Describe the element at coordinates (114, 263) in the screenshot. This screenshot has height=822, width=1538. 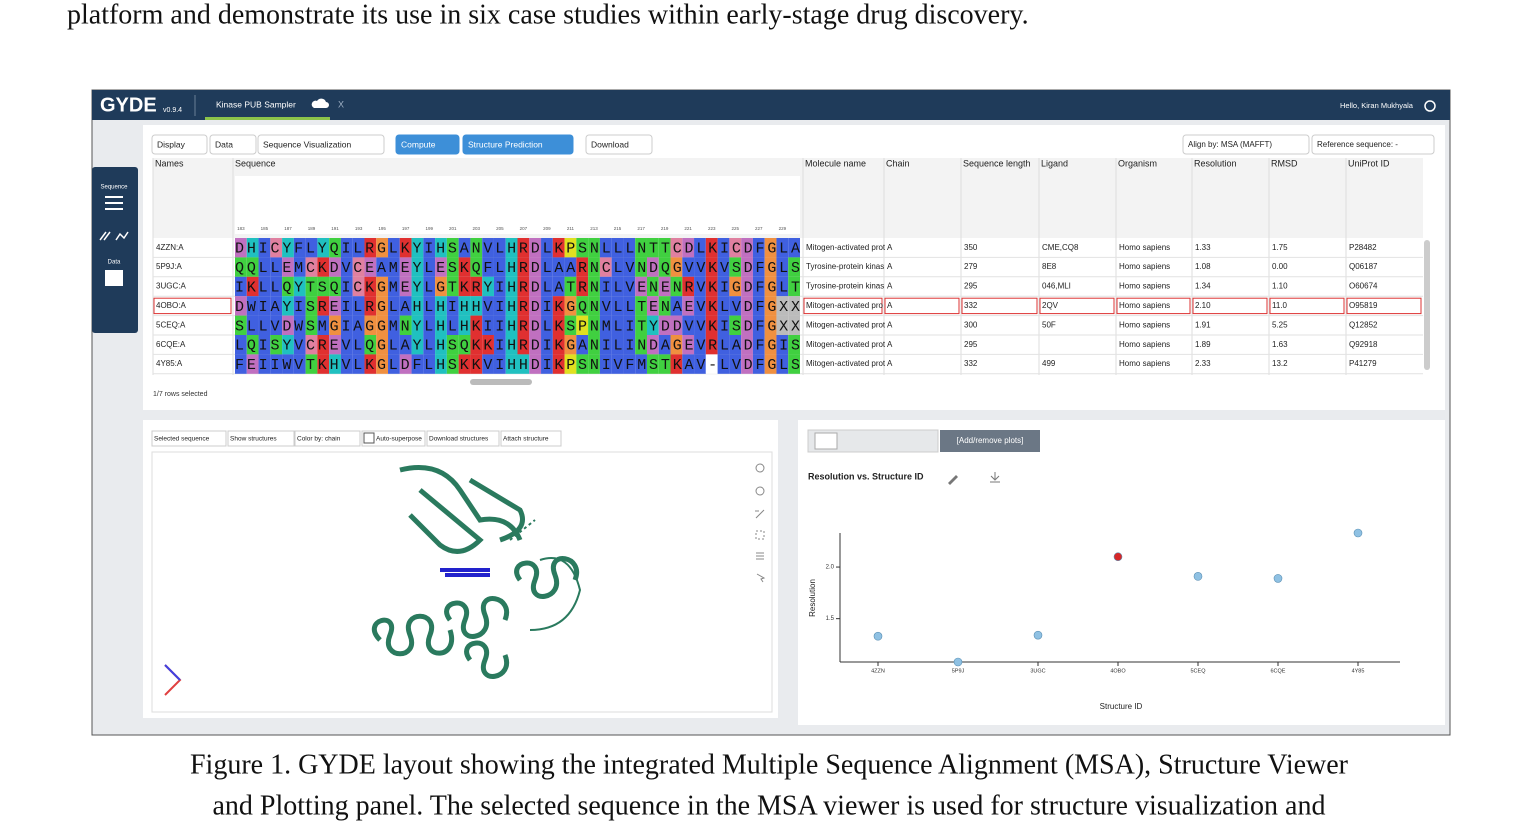
I see `sidebar-data: Data` at that location.